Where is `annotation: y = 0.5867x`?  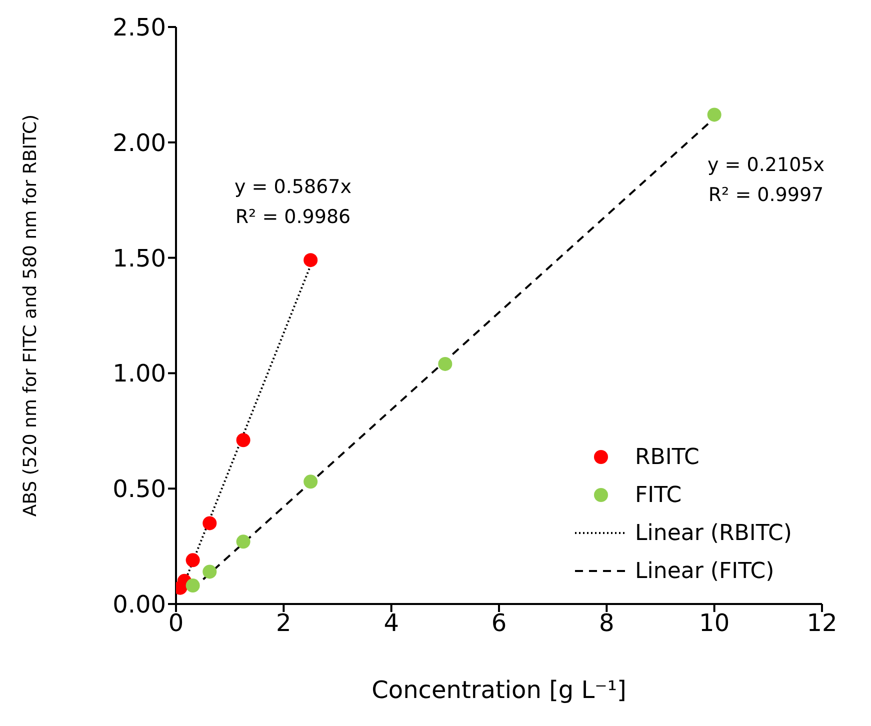
annotation: y = 0.5867x is located at coordinates (293, 187).